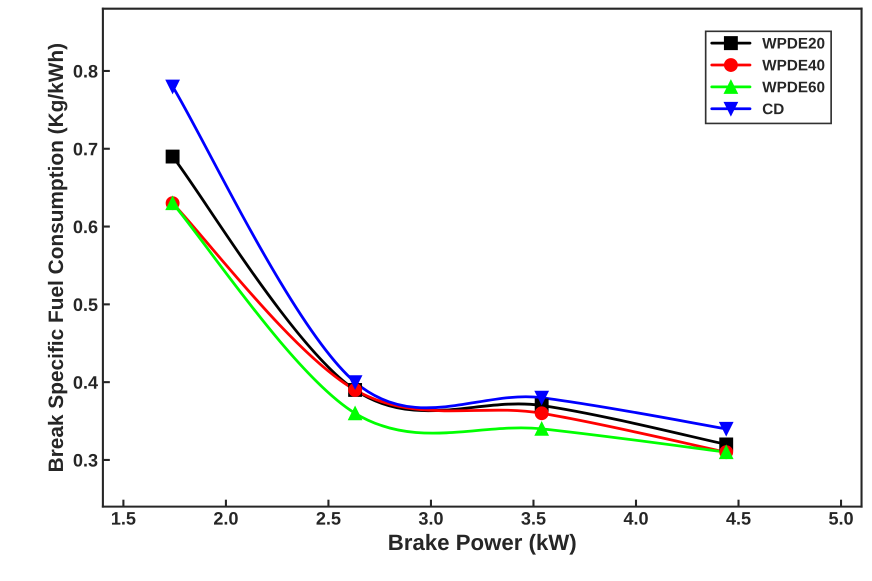 The height and width of the screenshot is (581, 872). I want to click on legend-label: WPDE20, so click(793, 43).